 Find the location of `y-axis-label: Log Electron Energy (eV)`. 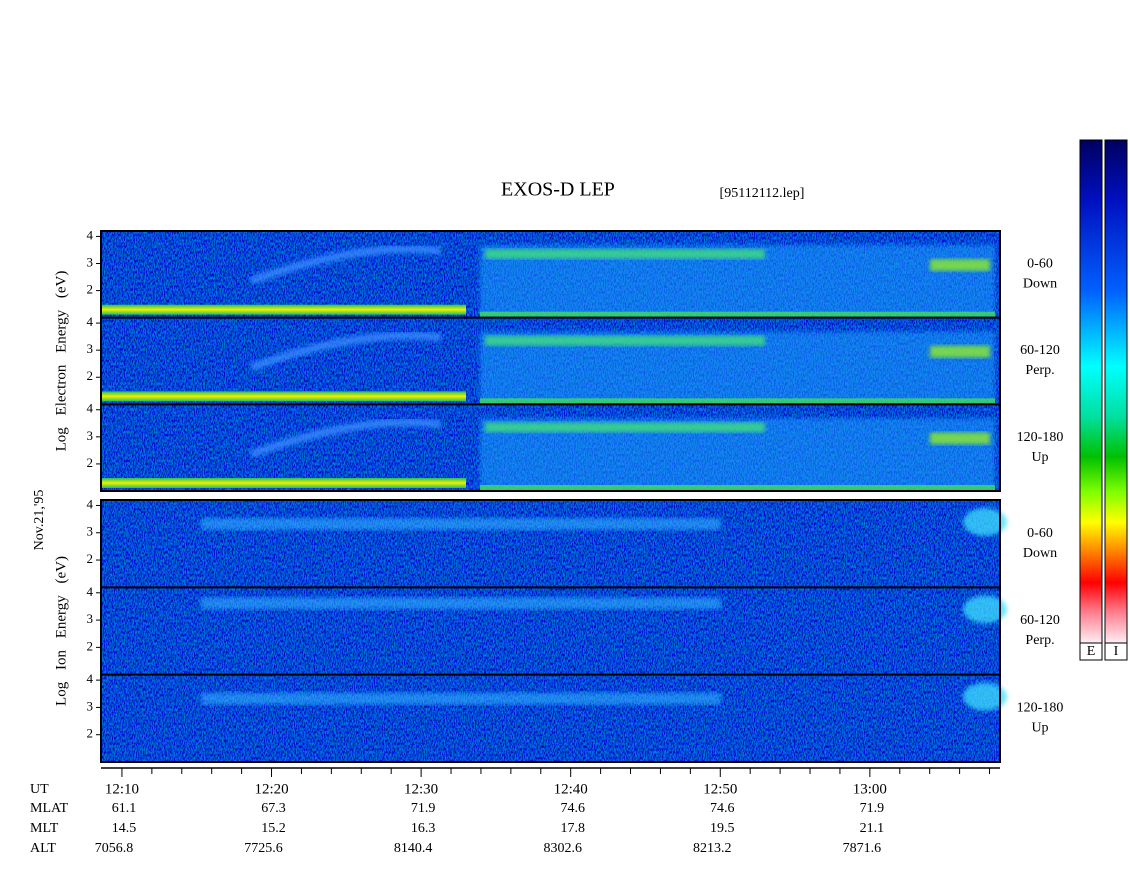

y-axis-label: Log Electron Energy (eV) is located at coordinates (61, 361).